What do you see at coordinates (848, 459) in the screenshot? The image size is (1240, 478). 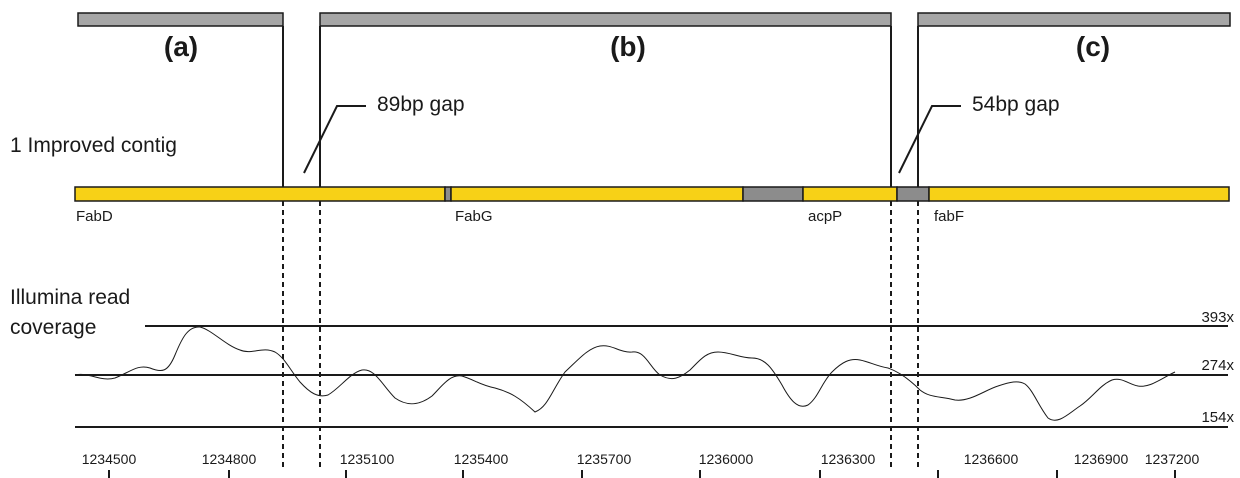 I see `axis-tick-label: 1236300` at bounding box center [848, 459].